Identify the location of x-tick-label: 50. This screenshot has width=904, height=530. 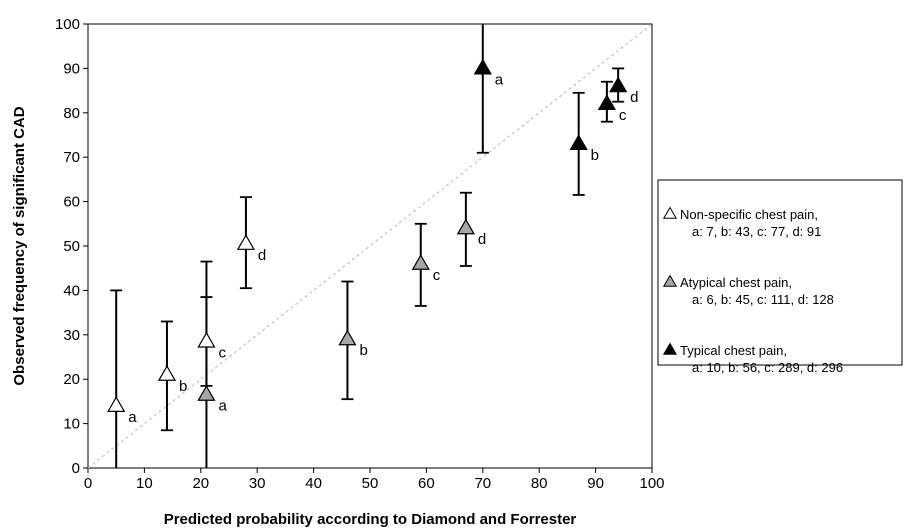
(370, 483).